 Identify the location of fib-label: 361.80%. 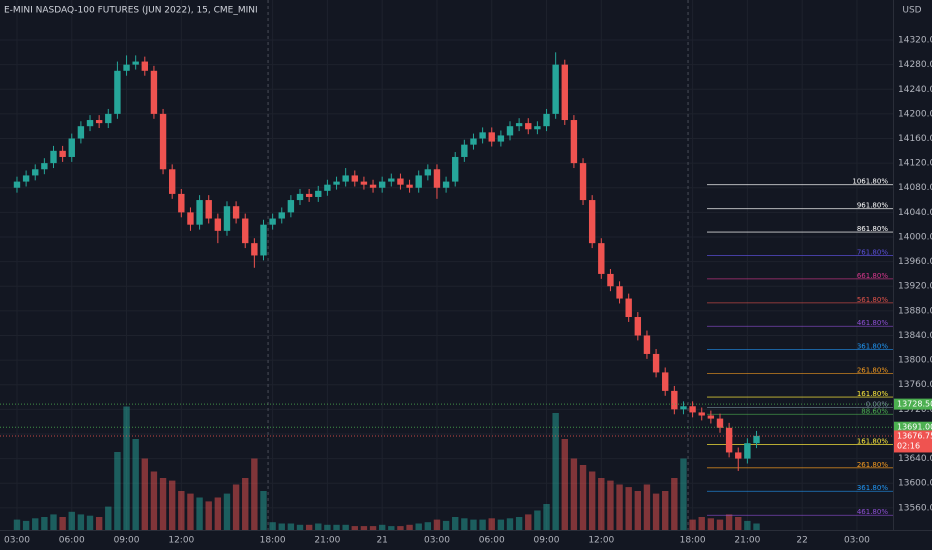
(872, 347).